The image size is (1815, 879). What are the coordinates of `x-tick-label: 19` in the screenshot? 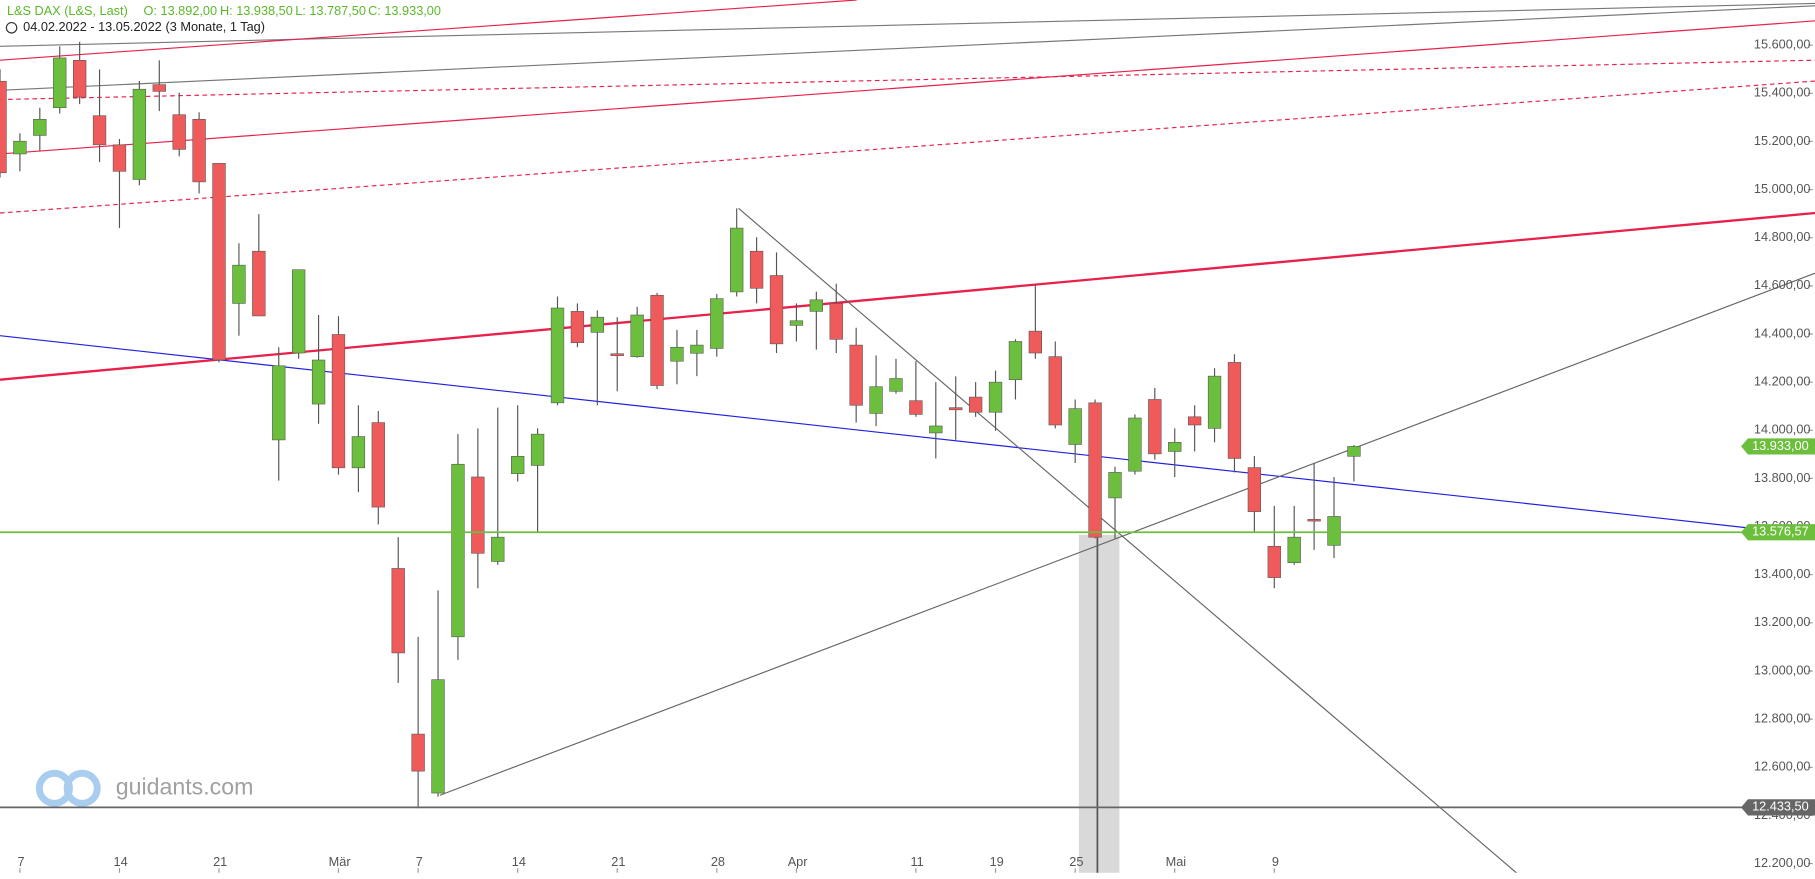 It's located at (997, 861).